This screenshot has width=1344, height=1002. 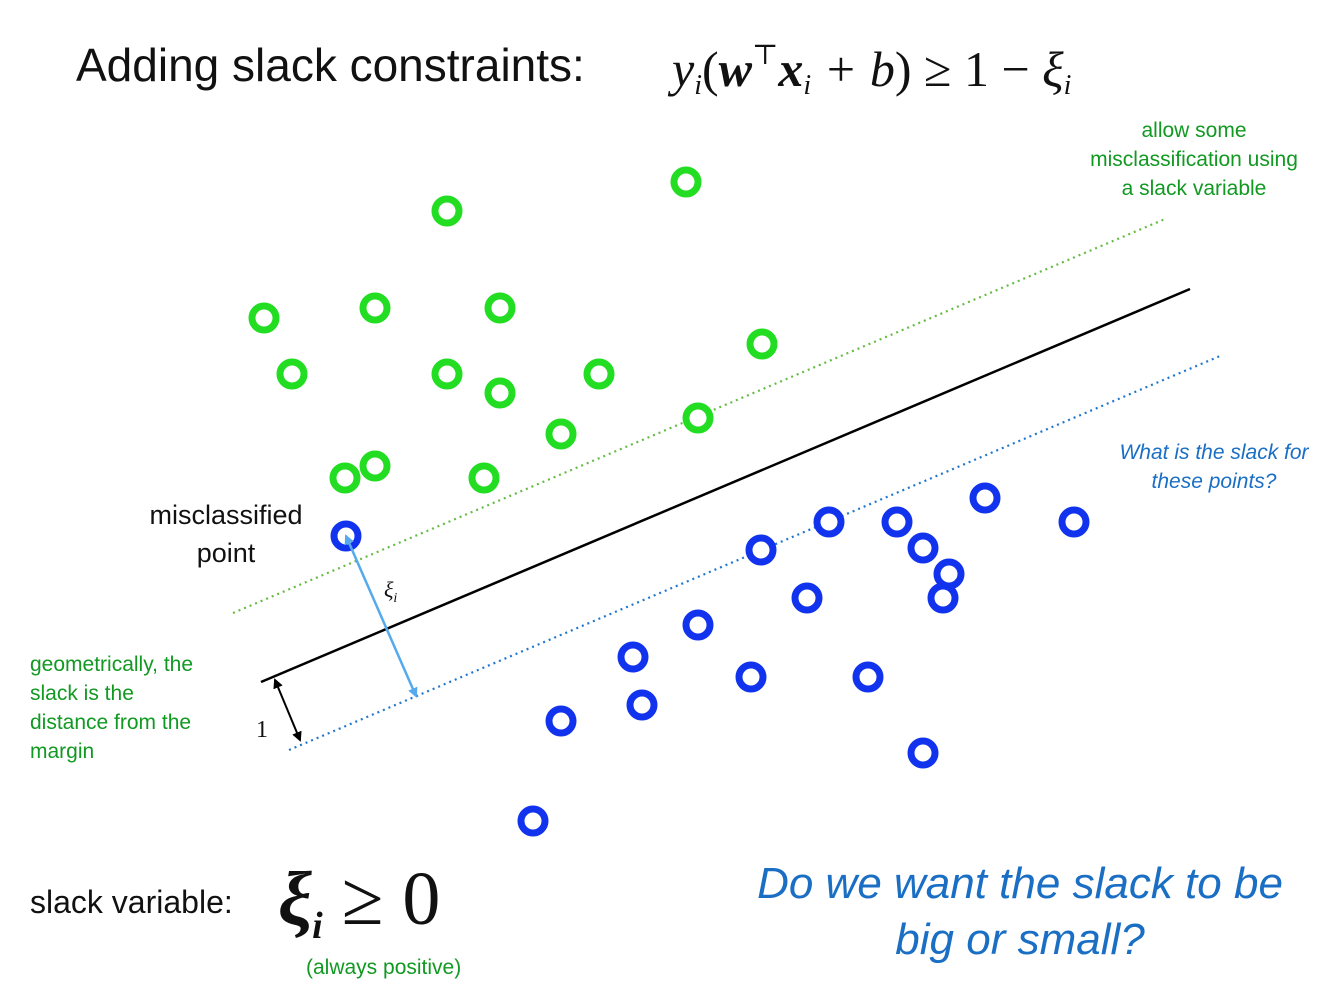 I want to click on slack-nonnegativity-equation: ξi ≥ 0, so click(x=359, y=902).